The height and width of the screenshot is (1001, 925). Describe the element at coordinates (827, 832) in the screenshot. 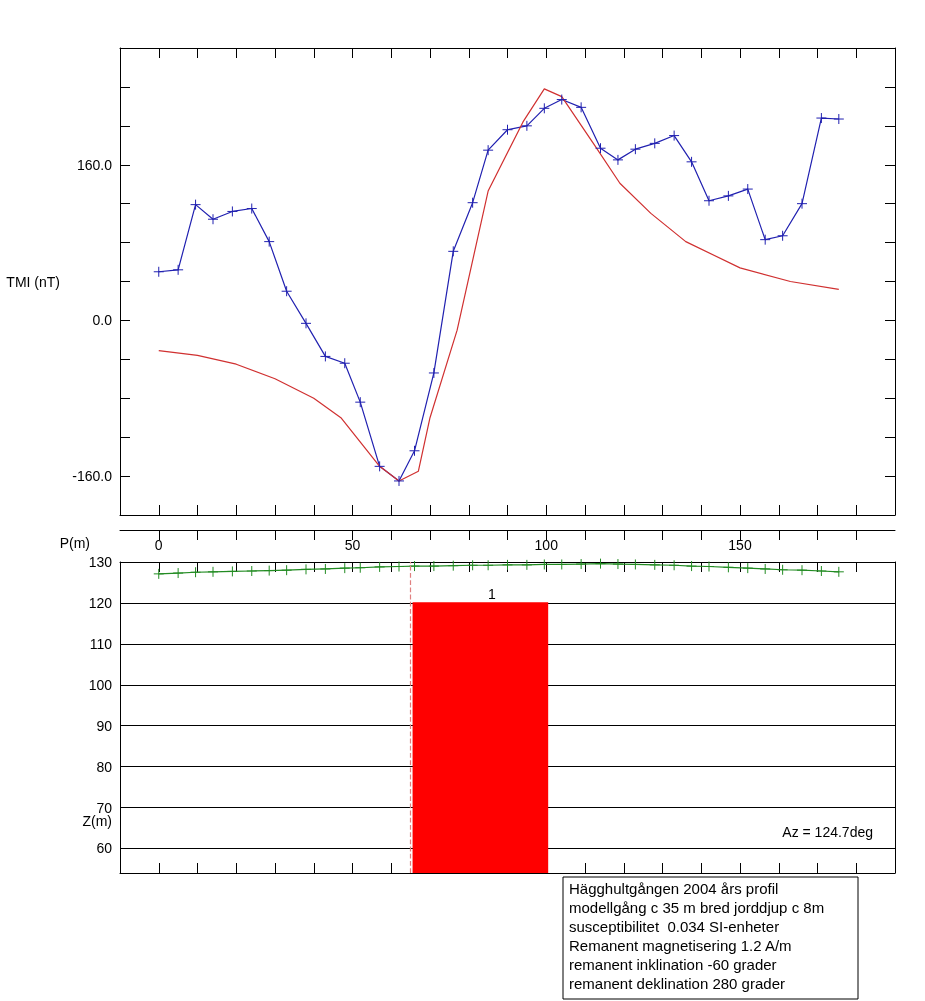

I see `annotation: Az = 124.7deg` at that location.